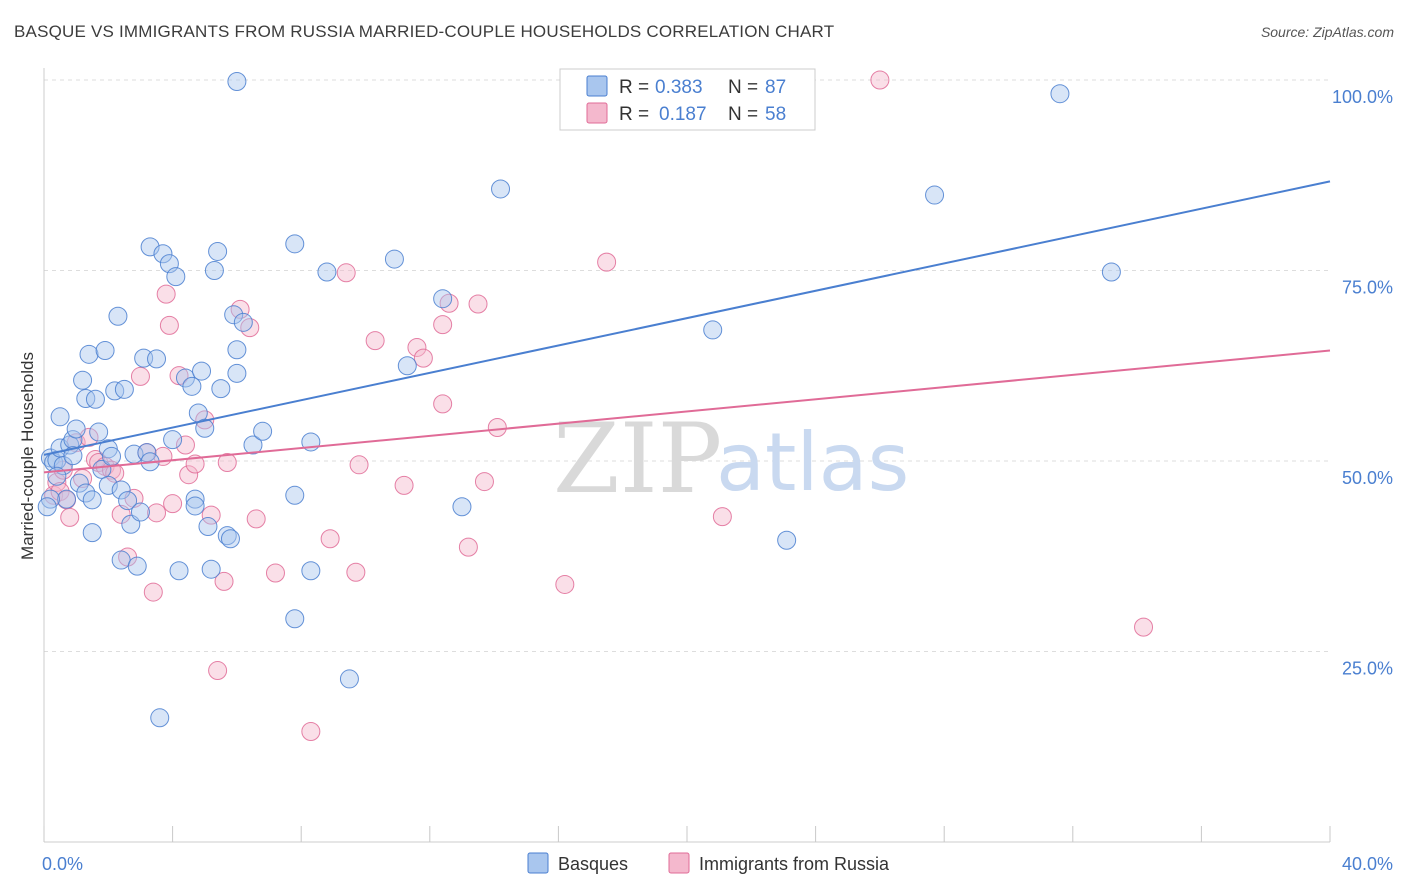 The height and width of the screenshot is (892, 1406). Describe the element at coordinates (593, 864) in the screenshot. I see `bottom-legend-label-basques: Basques` at that location.